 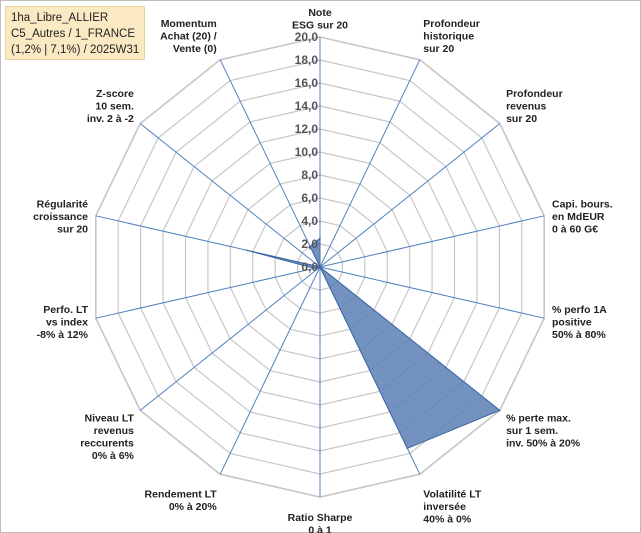 I want to click on axis-label-line: Z-score, so click(x=115, y=94).